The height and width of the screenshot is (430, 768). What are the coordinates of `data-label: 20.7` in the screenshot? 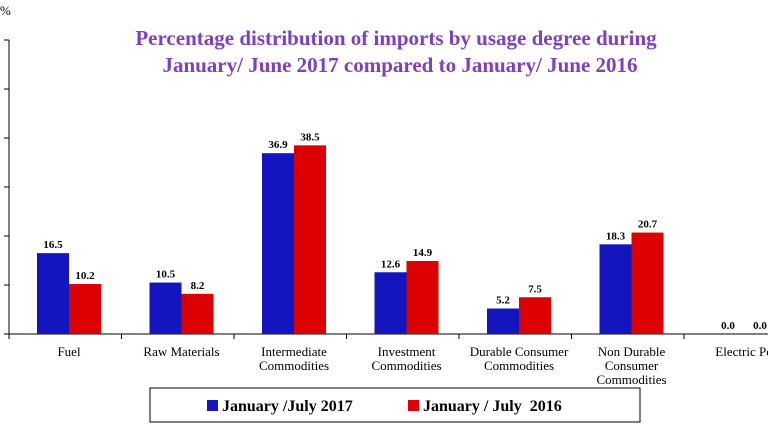 It's located at (648, 225).